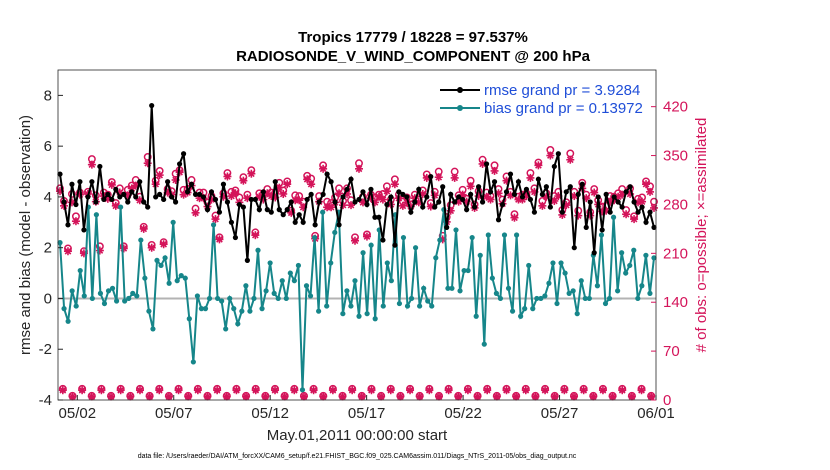 The image size is (830, 470). Describe the element at coordinates (667, 400) in the screenshot. I see `y2-tick-label: 0` at that location.